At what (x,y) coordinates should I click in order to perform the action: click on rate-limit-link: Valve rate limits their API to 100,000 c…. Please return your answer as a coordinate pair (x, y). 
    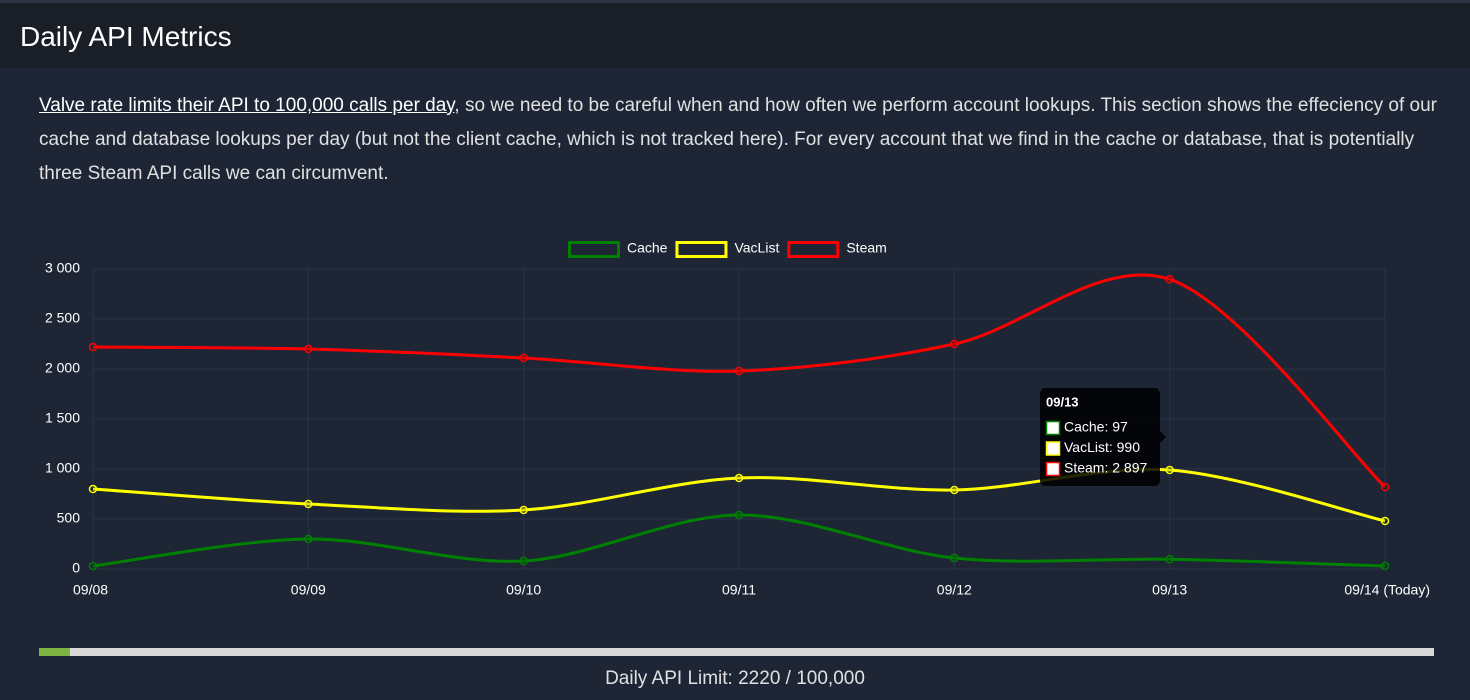
    Looking at the image, I should click on (247, 105).